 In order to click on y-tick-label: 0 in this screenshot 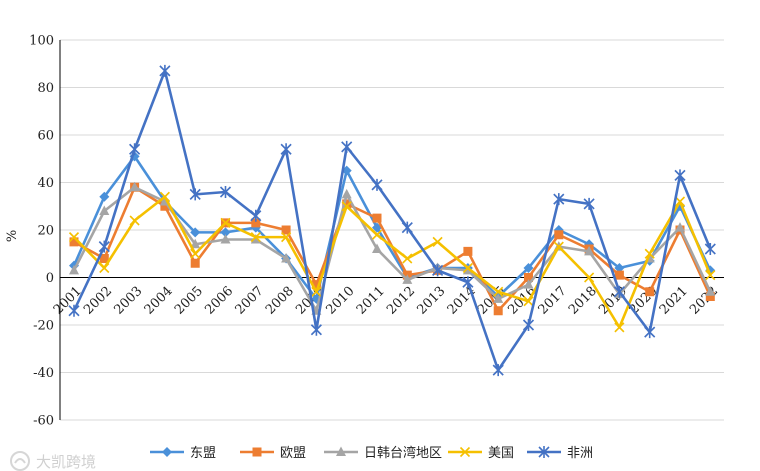, I will do `click(50, 278)`.